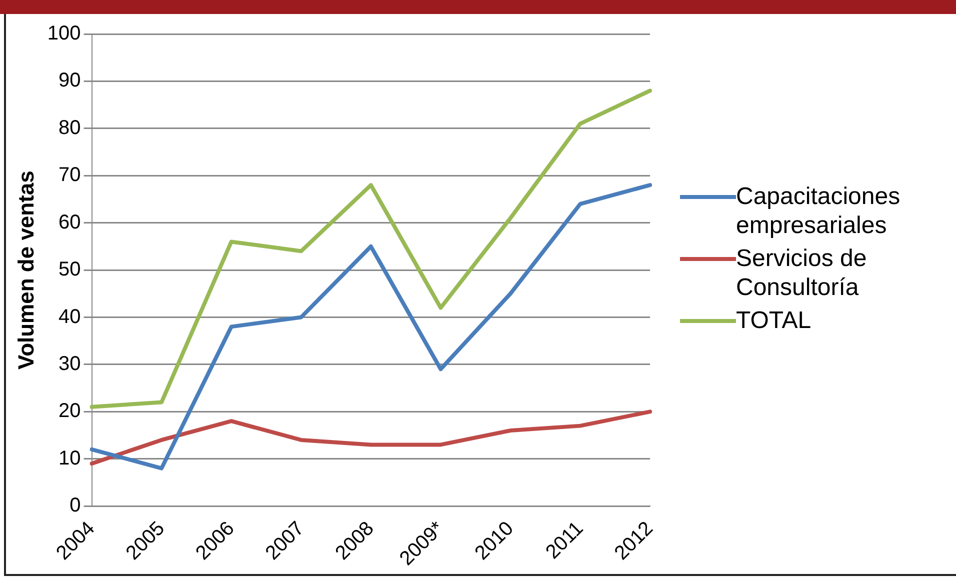  I want to click on y-tick-label: 30, so click(69, 363).